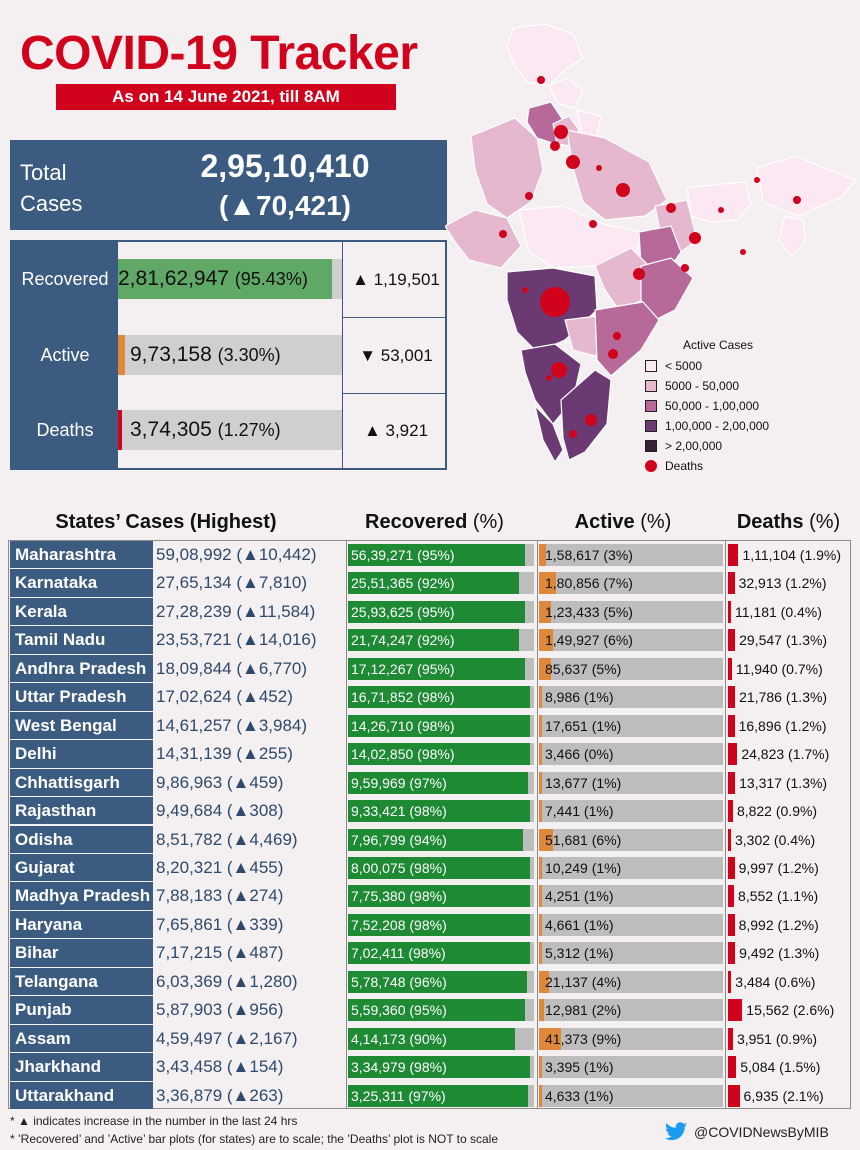  What do you see at coordinates (707, 386) in the screenshot?
I see `legend-item: 5000 - 50,000` at bounding box center [707, 386].